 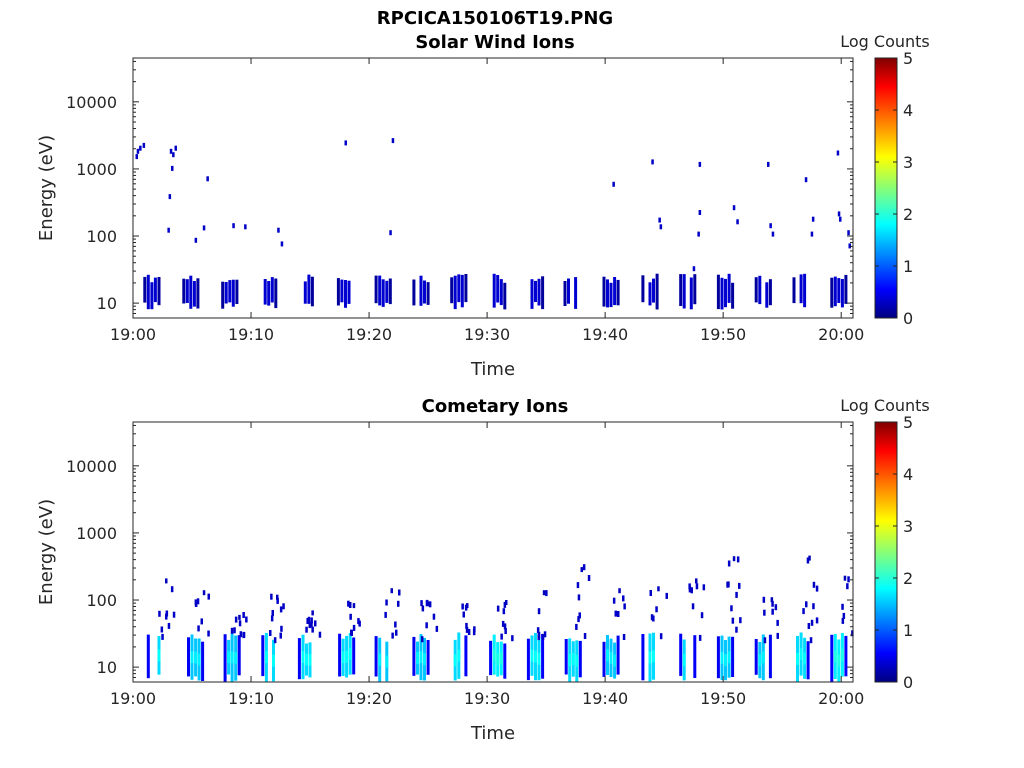 I want to click on colorbar-tick-label: 1, so click(x=908, y=630).